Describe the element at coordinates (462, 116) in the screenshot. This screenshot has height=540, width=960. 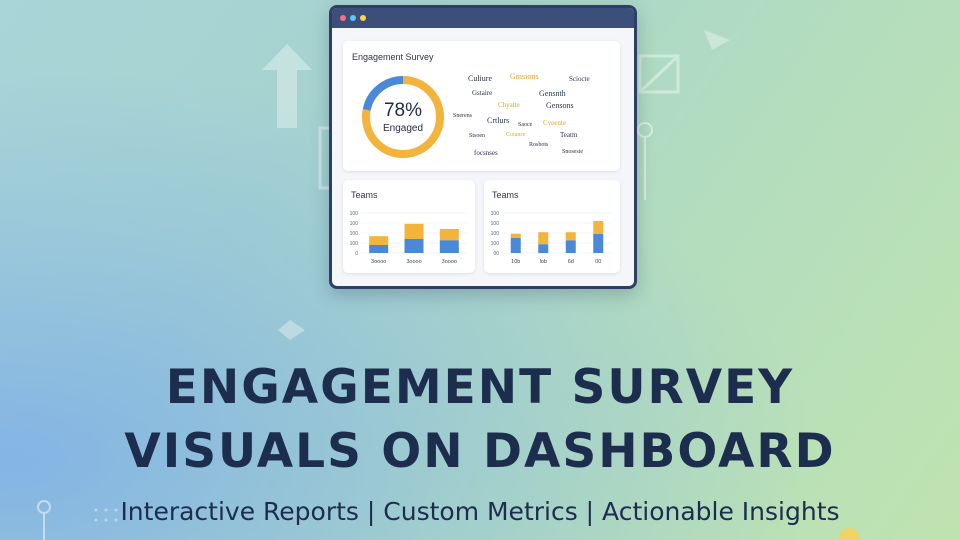
I see `word-cloud-term: Snerens` at that location.